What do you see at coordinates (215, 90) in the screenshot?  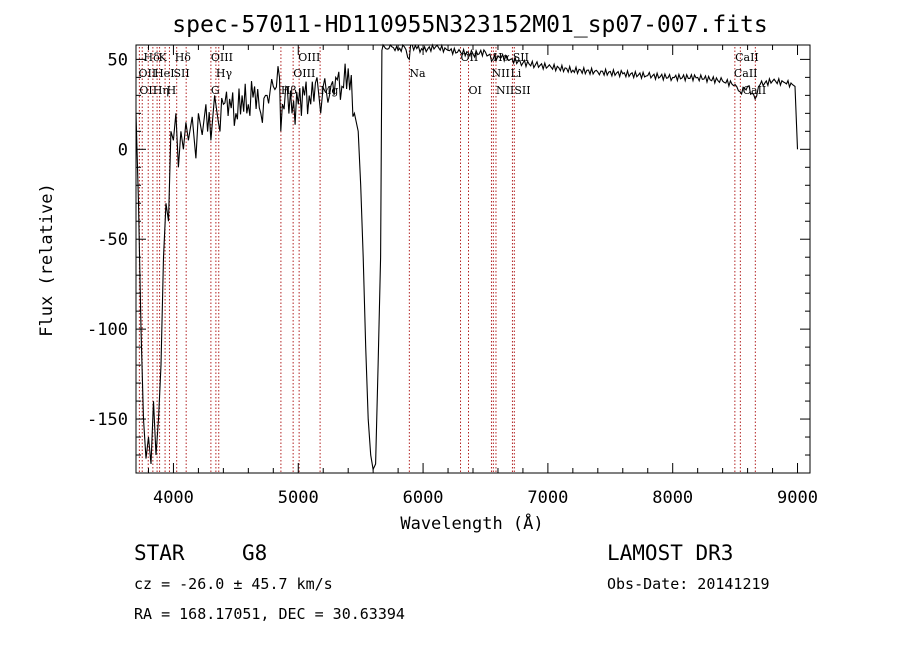 I see `marker-label-21: G` at bounding box center [215, 90].